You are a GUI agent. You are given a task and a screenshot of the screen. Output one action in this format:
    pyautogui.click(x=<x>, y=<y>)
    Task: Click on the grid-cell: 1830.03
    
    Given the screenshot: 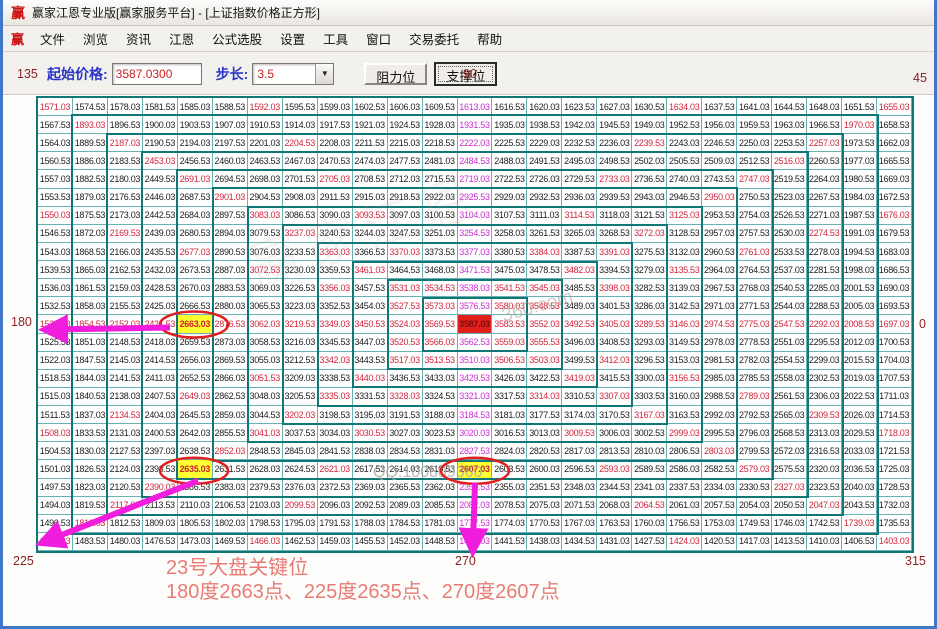 What is the action you would take?
    pyautogui.click(x=90, y=451)
    